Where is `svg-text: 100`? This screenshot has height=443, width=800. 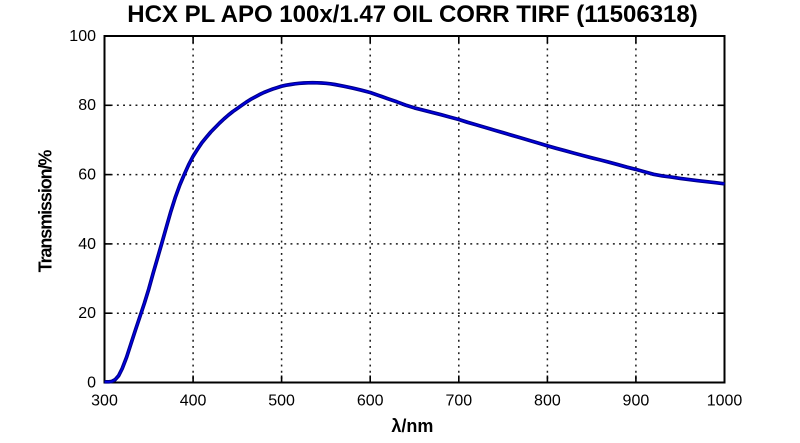
svg-text: 100 is located at coordinates (82, 36).